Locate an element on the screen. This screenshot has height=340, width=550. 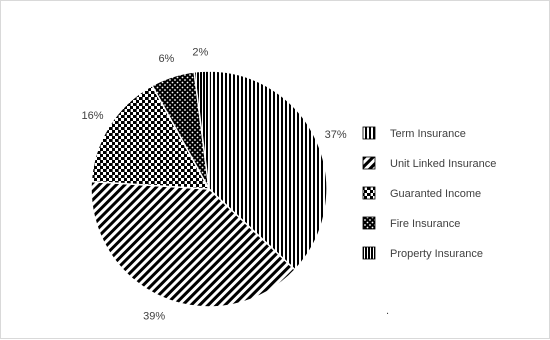
legend-label-guaranted-income: Guaranted Income is located at coordinates (435, 194).